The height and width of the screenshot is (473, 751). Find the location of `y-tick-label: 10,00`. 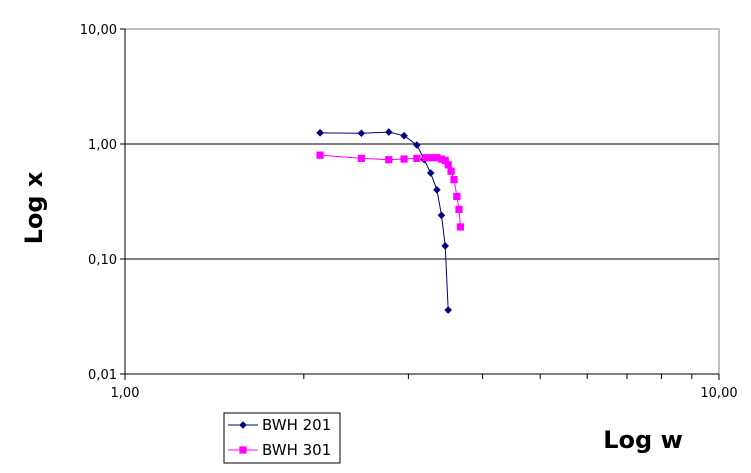

y-tick-label: 10,00 is located at coordinates (98, 30).